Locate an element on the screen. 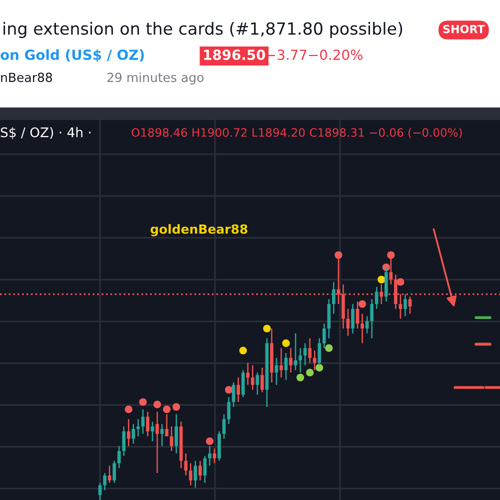 Image resolution: width=500 pixels, height=500 pixels. text: SHORT is located at coordinates (464, 29).